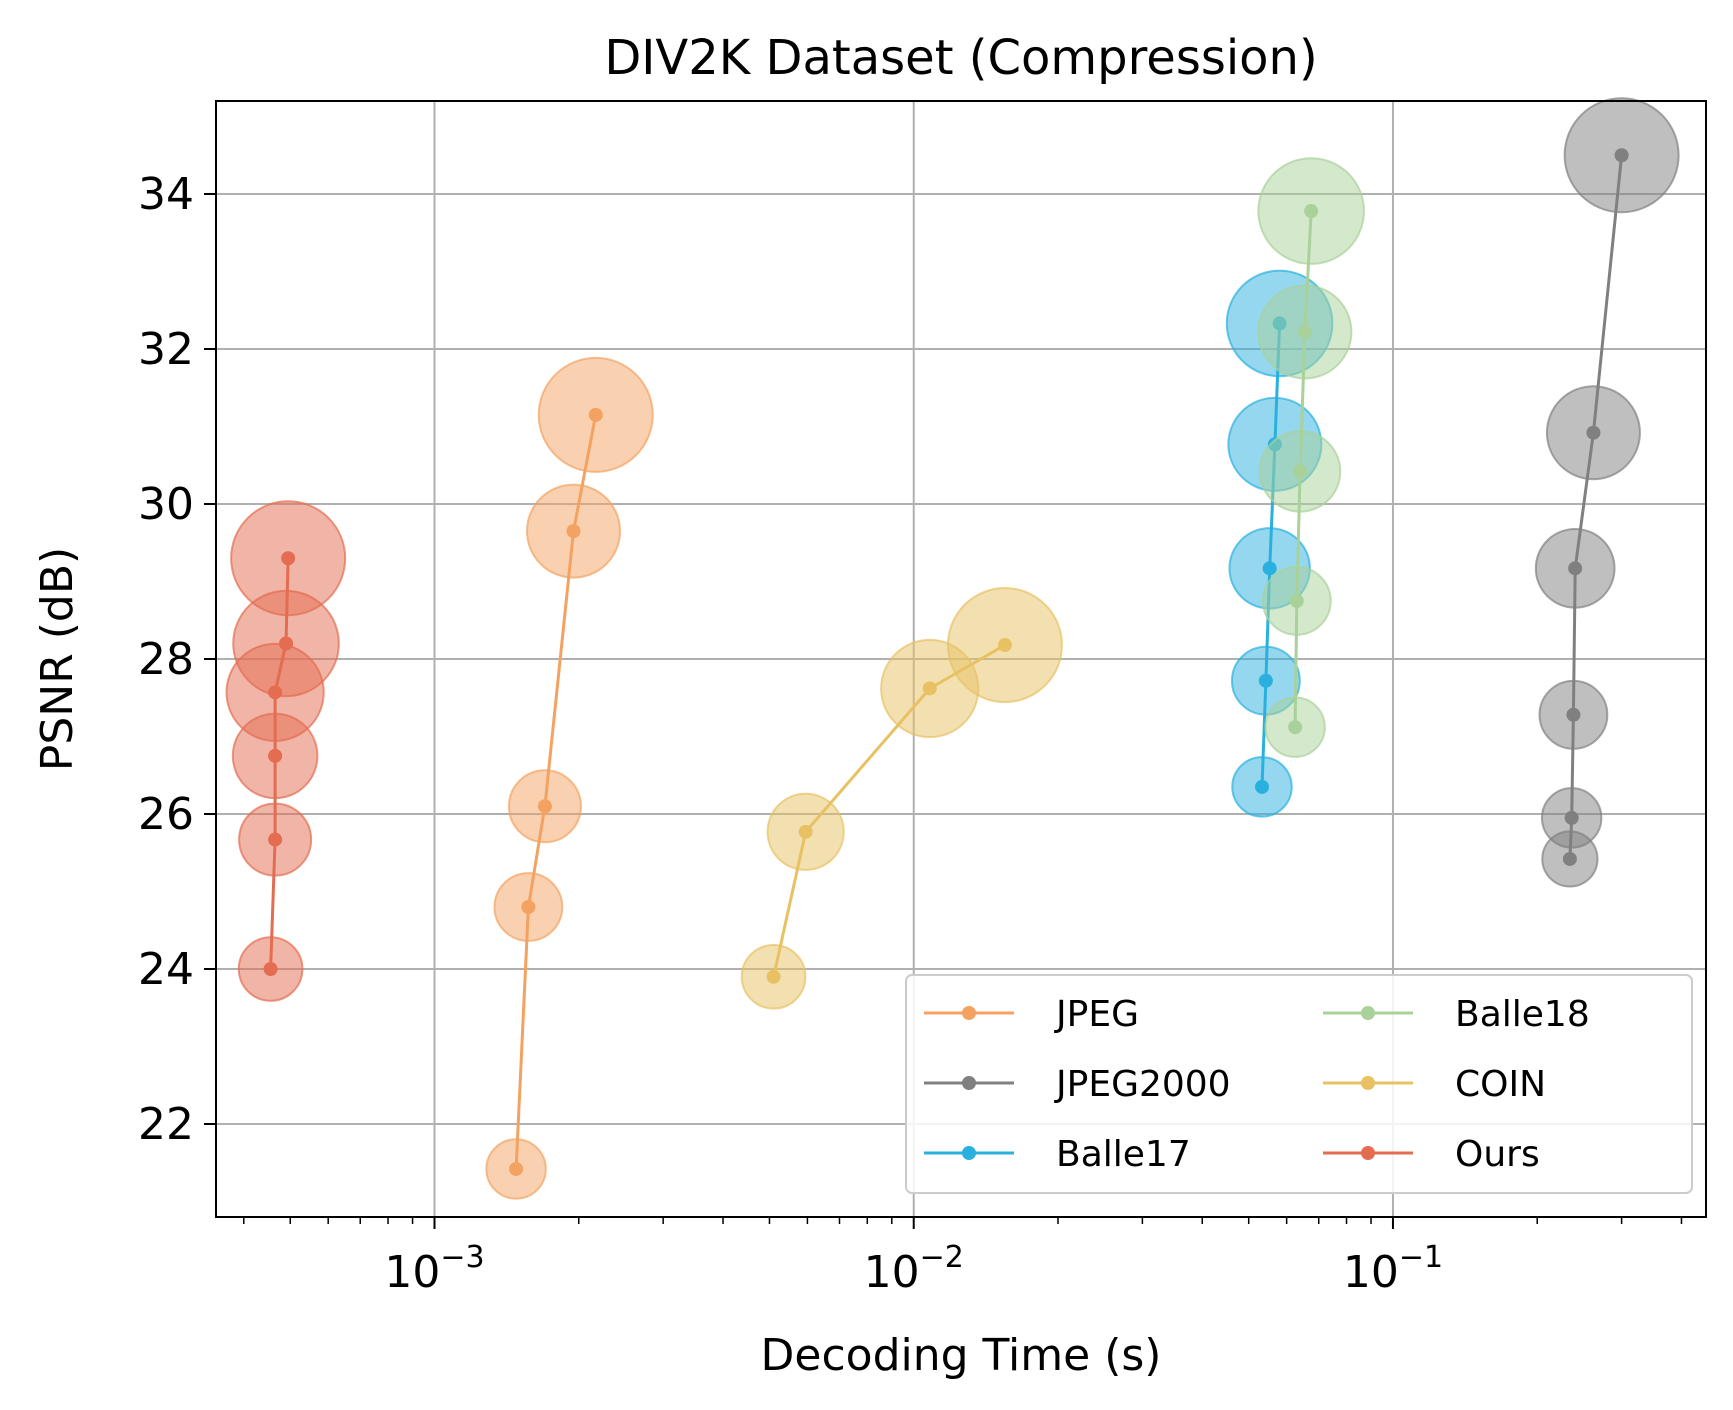 This screenshot has width=1733, height=1410. Describe the element at coordinates (166, 349) in the screenshot. I see `y-tick-label: 32` at that location.